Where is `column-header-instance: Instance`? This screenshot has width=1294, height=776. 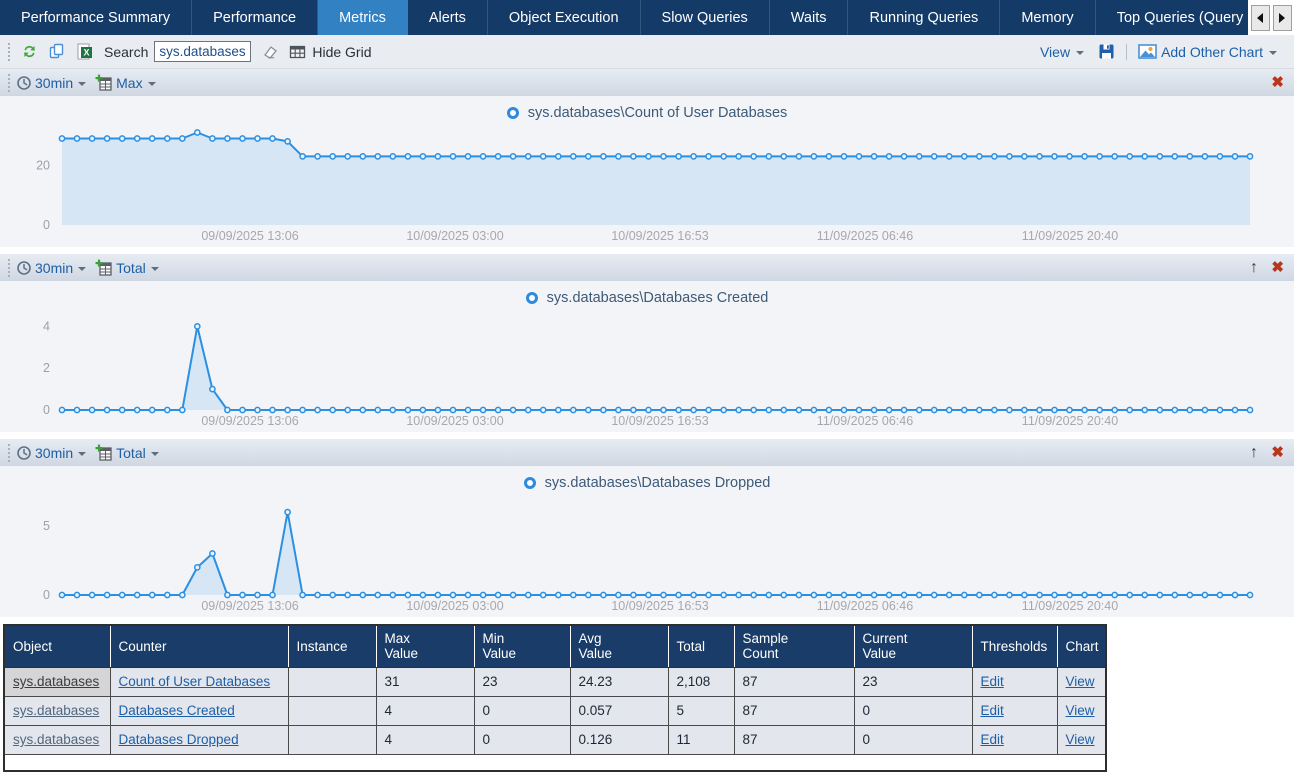
column-header-instance: Instance is located at coordinates (332, 647).